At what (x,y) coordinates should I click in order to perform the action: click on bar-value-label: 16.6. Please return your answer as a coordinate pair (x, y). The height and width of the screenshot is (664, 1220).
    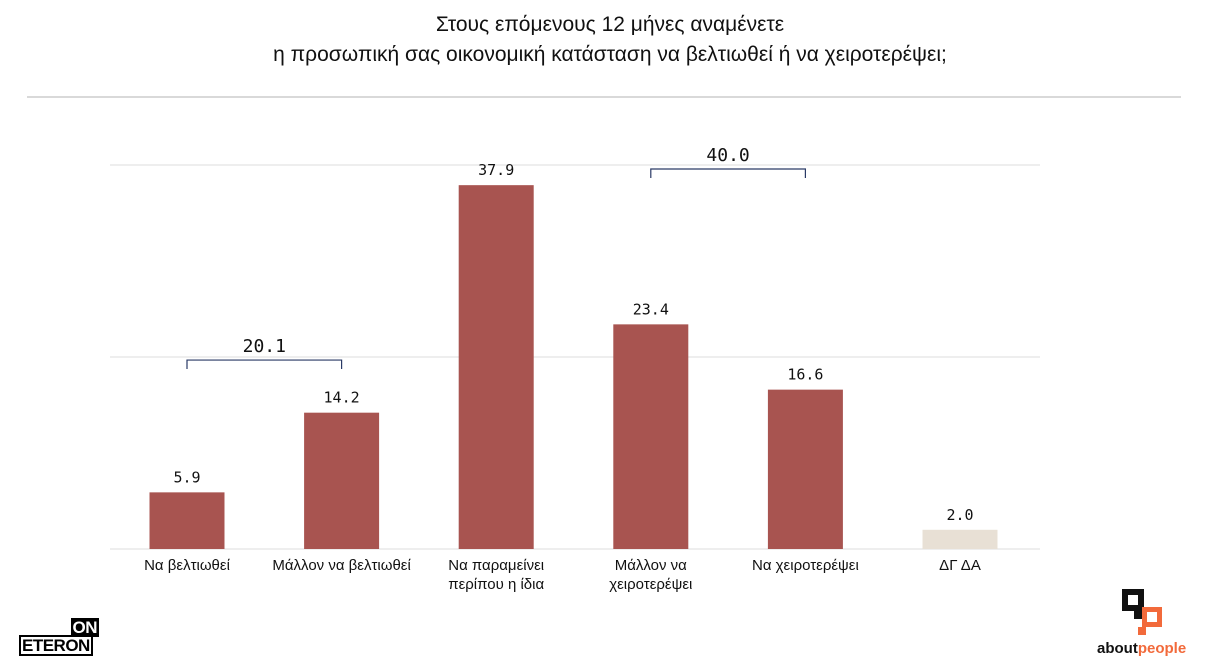
    Looking at the image, I should click on (805, 375).